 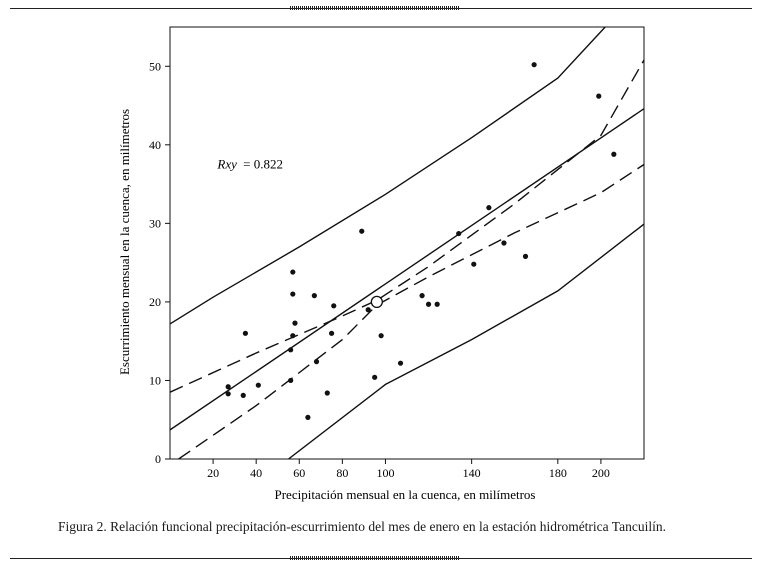 What do you see at coordinates (155, 223) in the screenshot?
I see `y-tick-label-30: 30` at bounding box center [155, 223].